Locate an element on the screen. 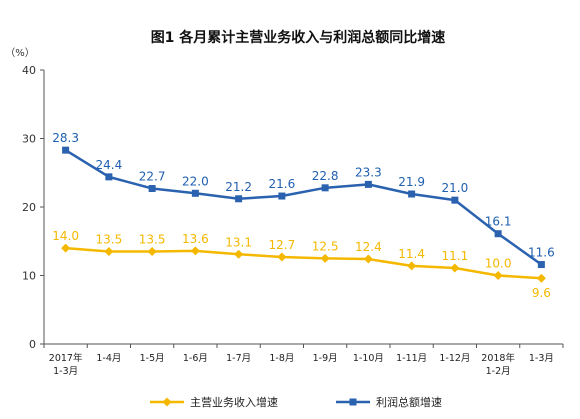 Image resolution: width=580 pixels, height=419 pixels. data-label: 11.1 is located at coordinates (455, 256).